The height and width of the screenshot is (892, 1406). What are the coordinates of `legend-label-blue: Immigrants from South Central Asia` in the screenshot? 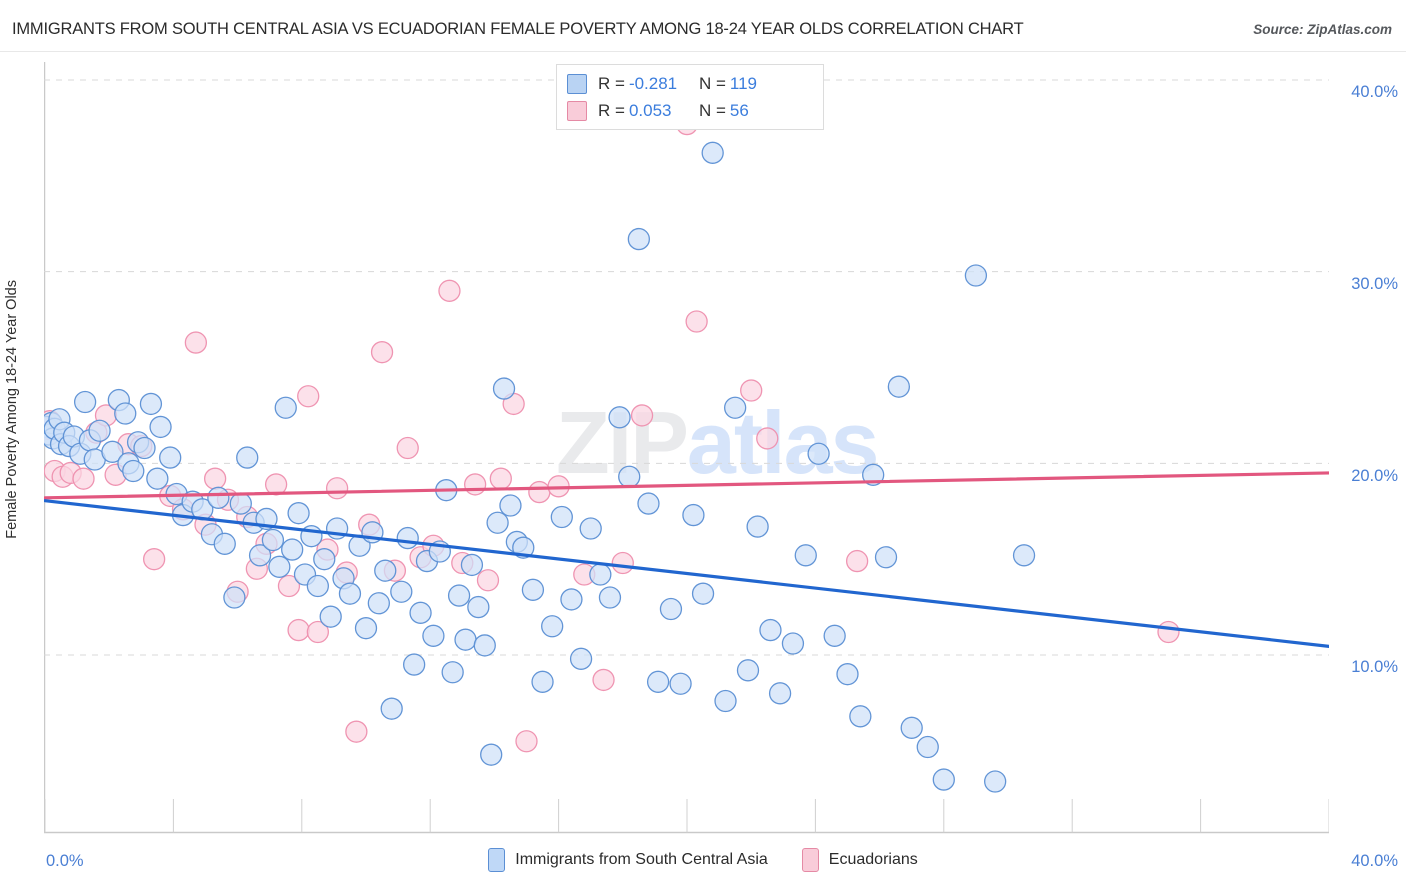 It's located at (641, 859).